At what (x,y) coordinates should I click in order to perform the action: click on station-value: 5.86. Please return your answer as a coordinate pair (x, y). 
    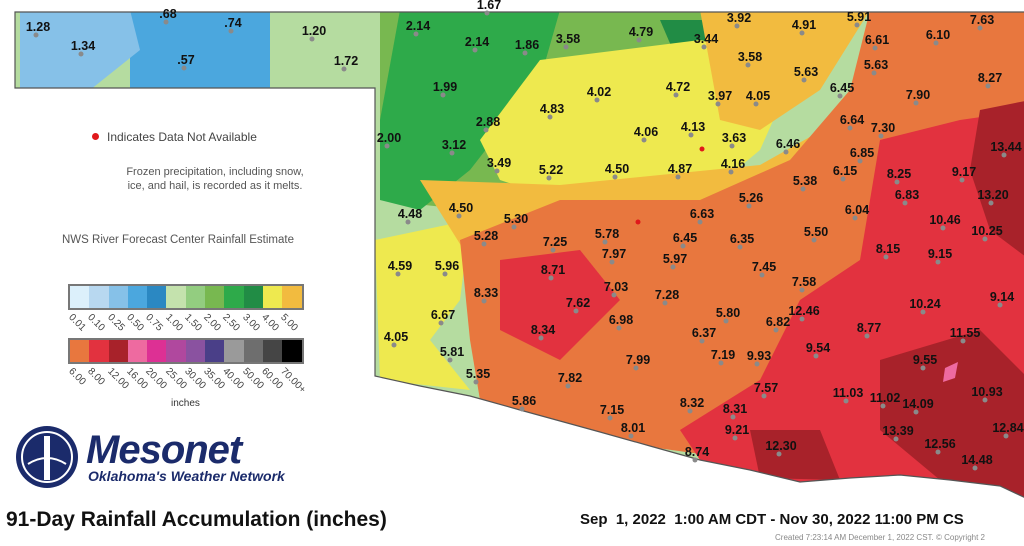
    Looking at the image, I should click on (524, 401).